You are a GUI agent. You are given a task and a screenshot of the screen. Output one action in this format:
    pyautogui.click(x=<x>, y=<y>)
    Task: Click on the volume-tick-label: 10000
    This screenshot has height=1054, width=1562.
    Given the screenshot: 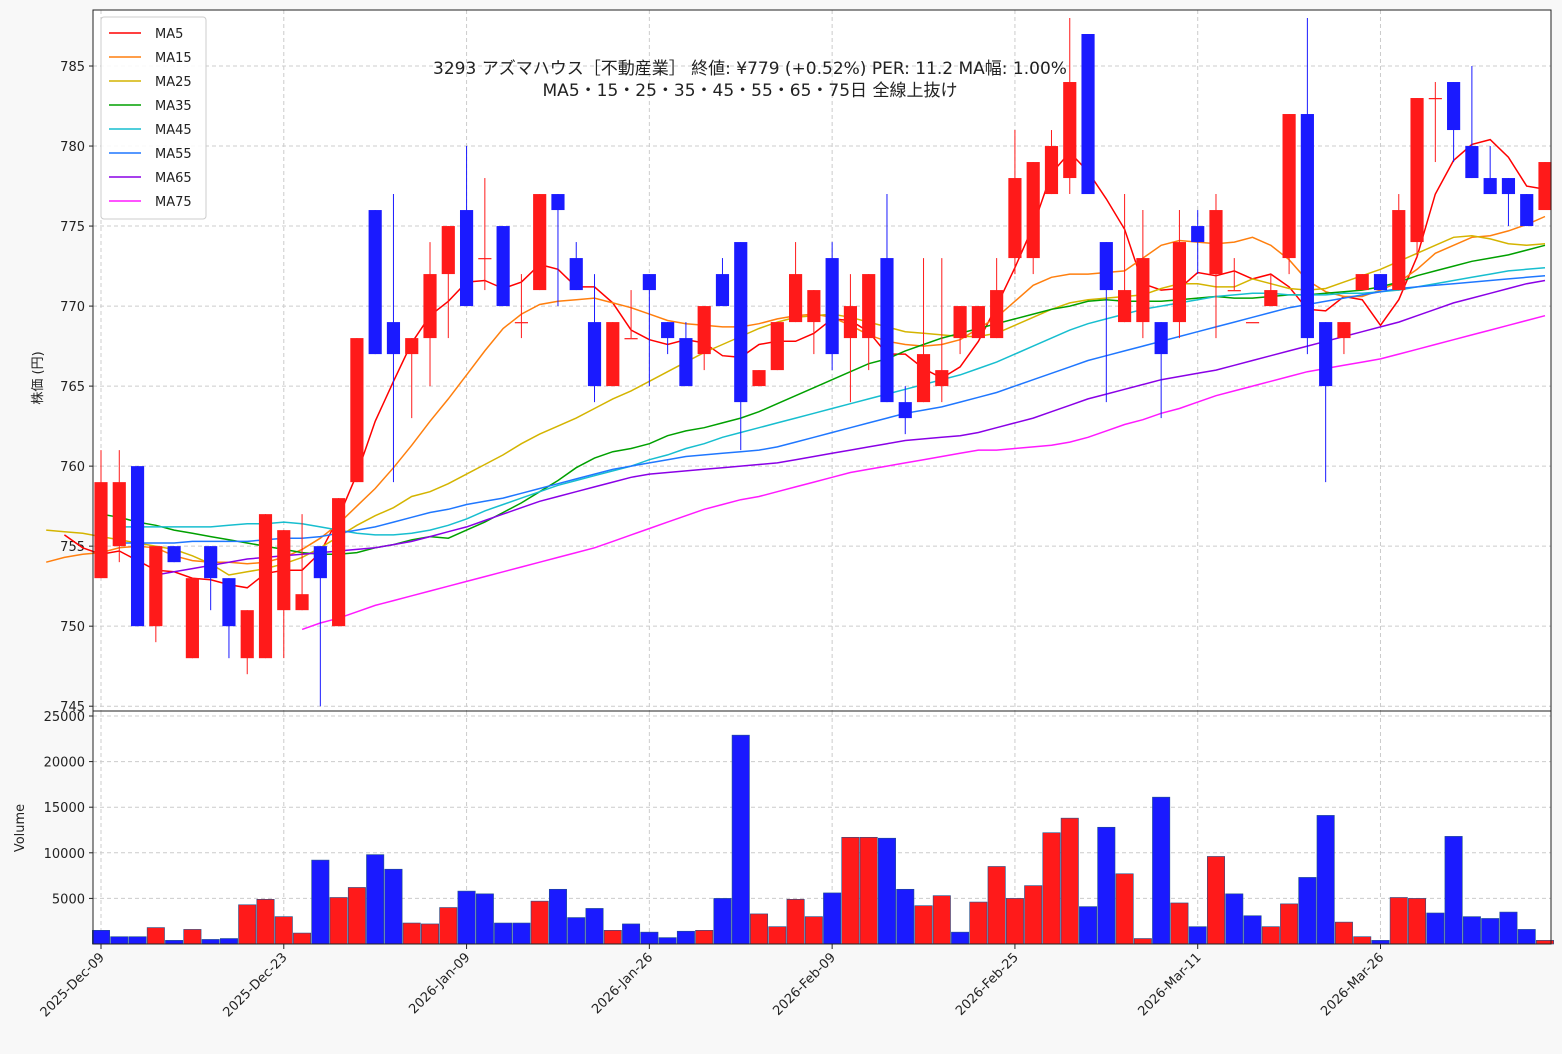 What is the action you would take?
    pyautogui.click(x=64, y=854)
    